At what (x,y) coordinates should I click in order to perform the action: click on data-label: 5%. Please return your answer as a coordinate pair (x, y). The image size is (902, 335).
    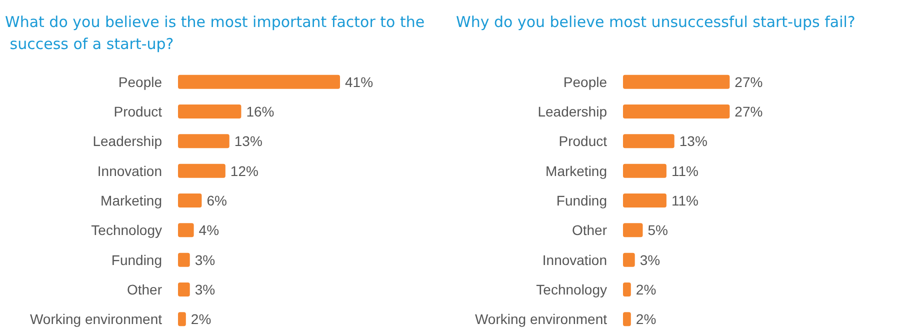
    Looking at the image, I should click on (658, 230).